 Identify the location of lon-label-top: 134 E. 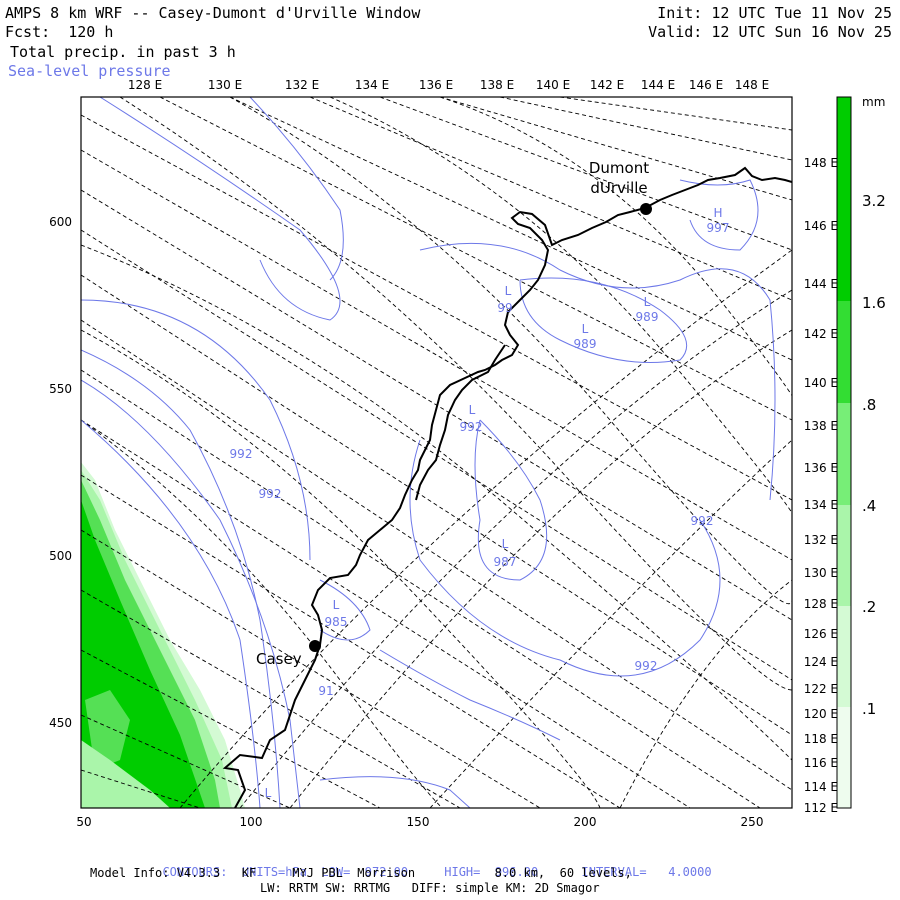
(372, 85).